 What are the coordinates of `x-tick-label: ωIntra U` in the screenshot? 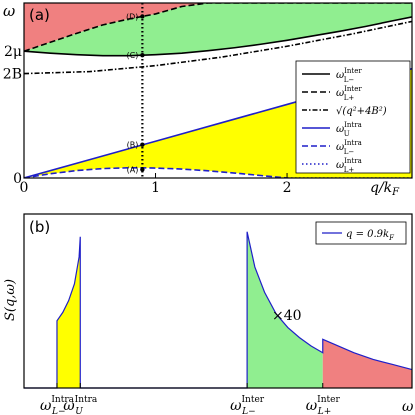 It's located at (80, 405).